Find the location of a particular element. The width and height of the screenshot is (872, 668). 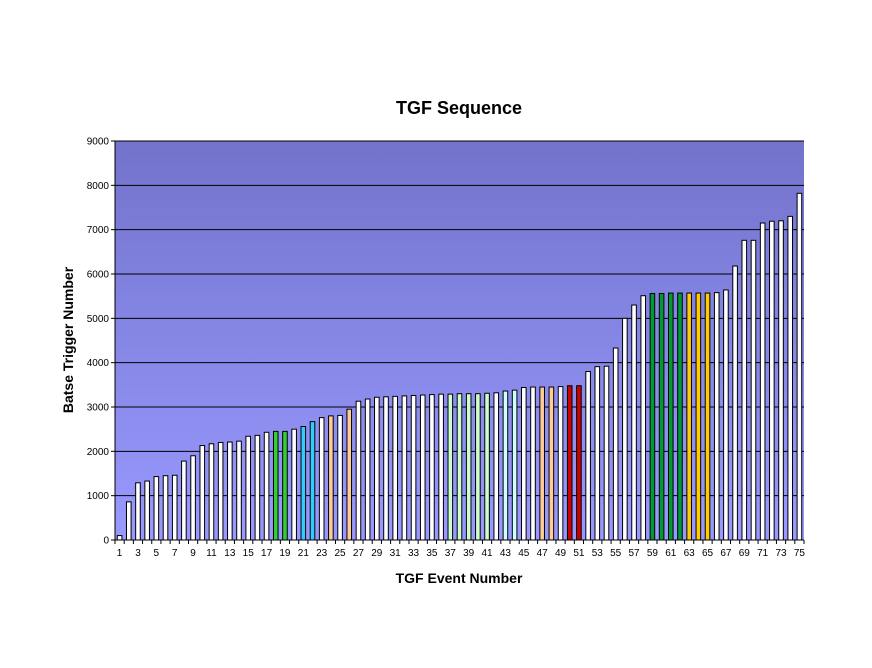

y-tick-label: 7000 is located at coordinates (98, 230).